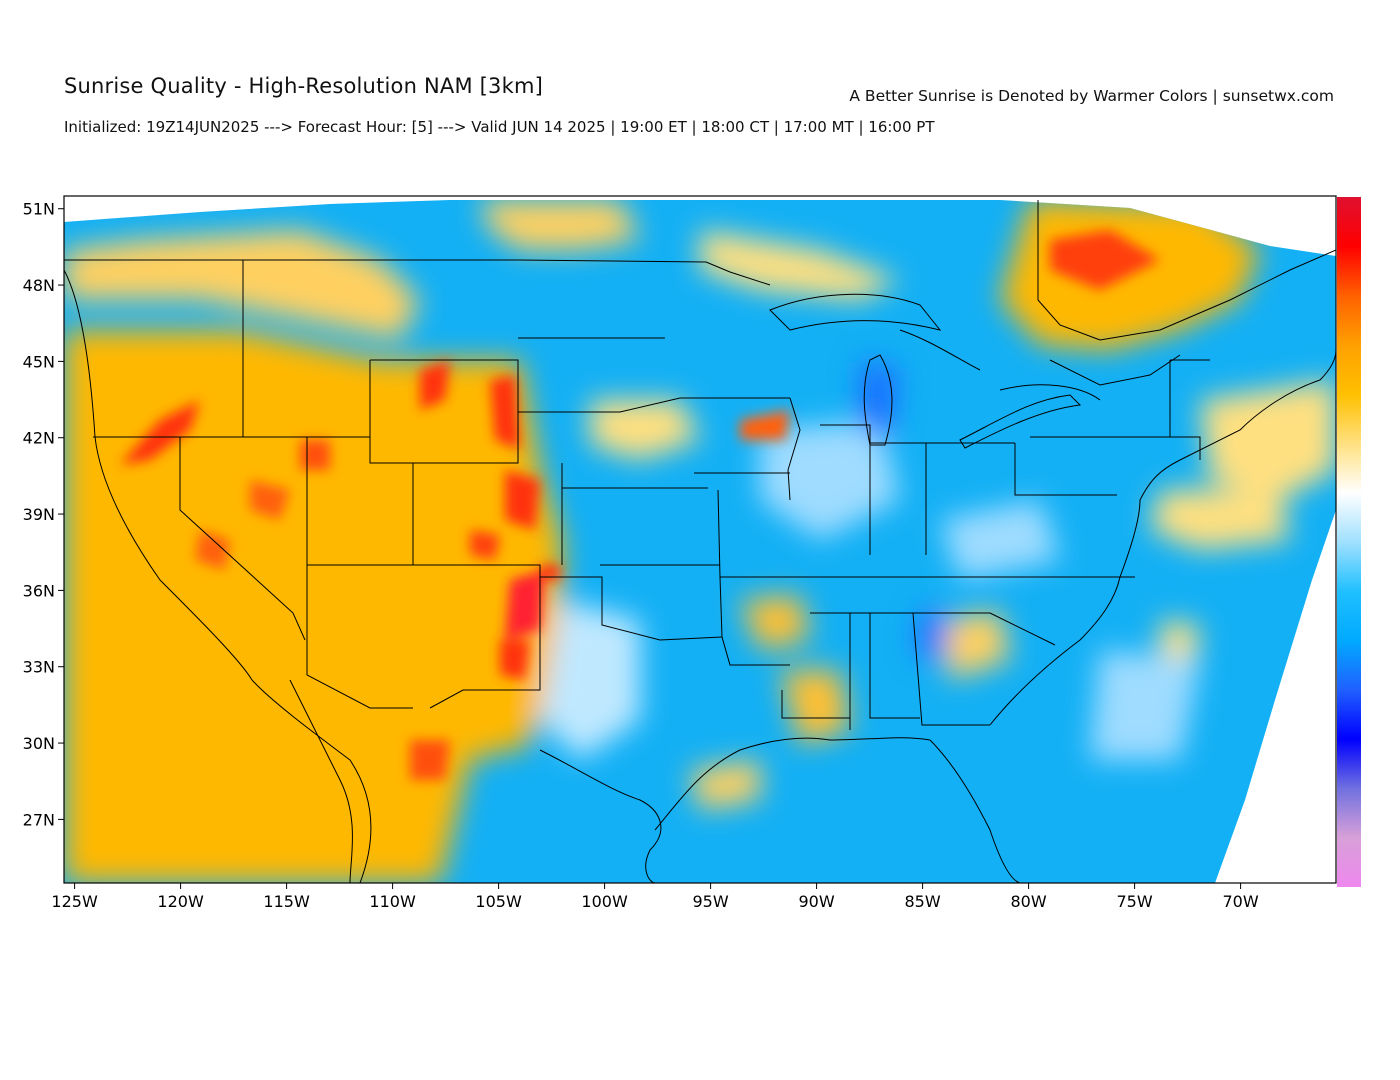  What do you see at coordinates (498, 901) in the screenshot?
I see `lon-tick-label: 105W` at bounding box center [498, 901].